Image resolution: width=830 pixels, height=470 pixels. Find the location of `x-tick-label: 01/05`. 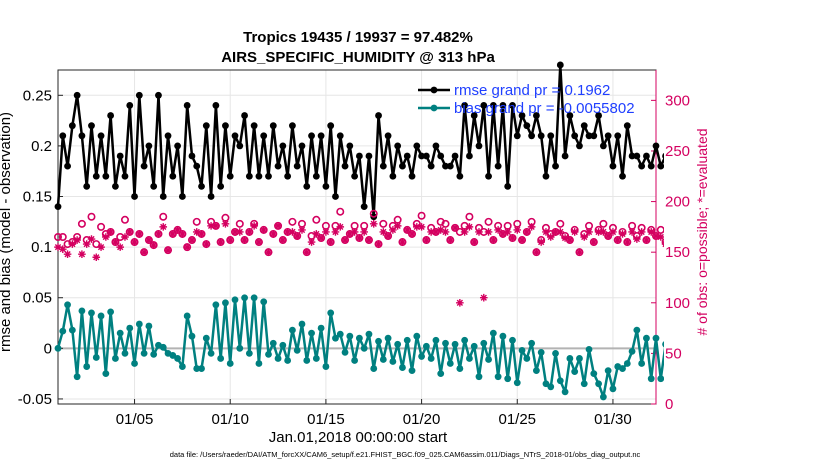

x-tick-label: 01/05 is located at coordinates (135, 419).